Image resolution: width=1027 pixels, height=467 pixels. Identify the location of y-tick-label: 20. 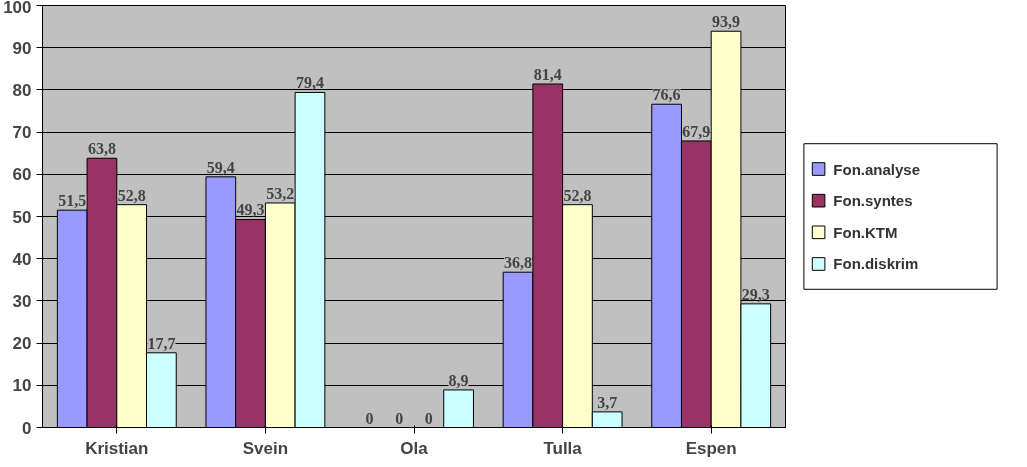
(22, 344).